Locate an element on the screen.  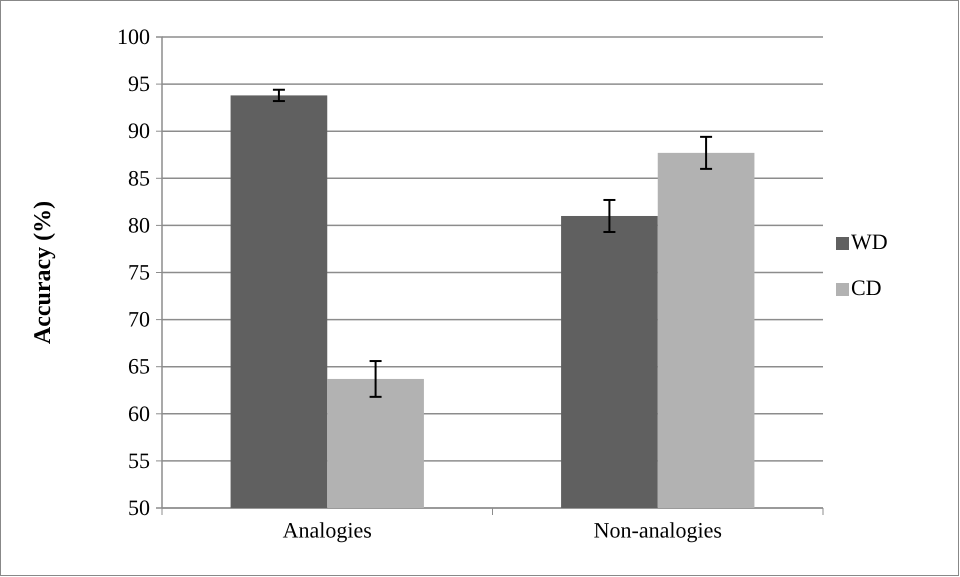
x-tick-label: Analogies is located at coordinates (327, 530).